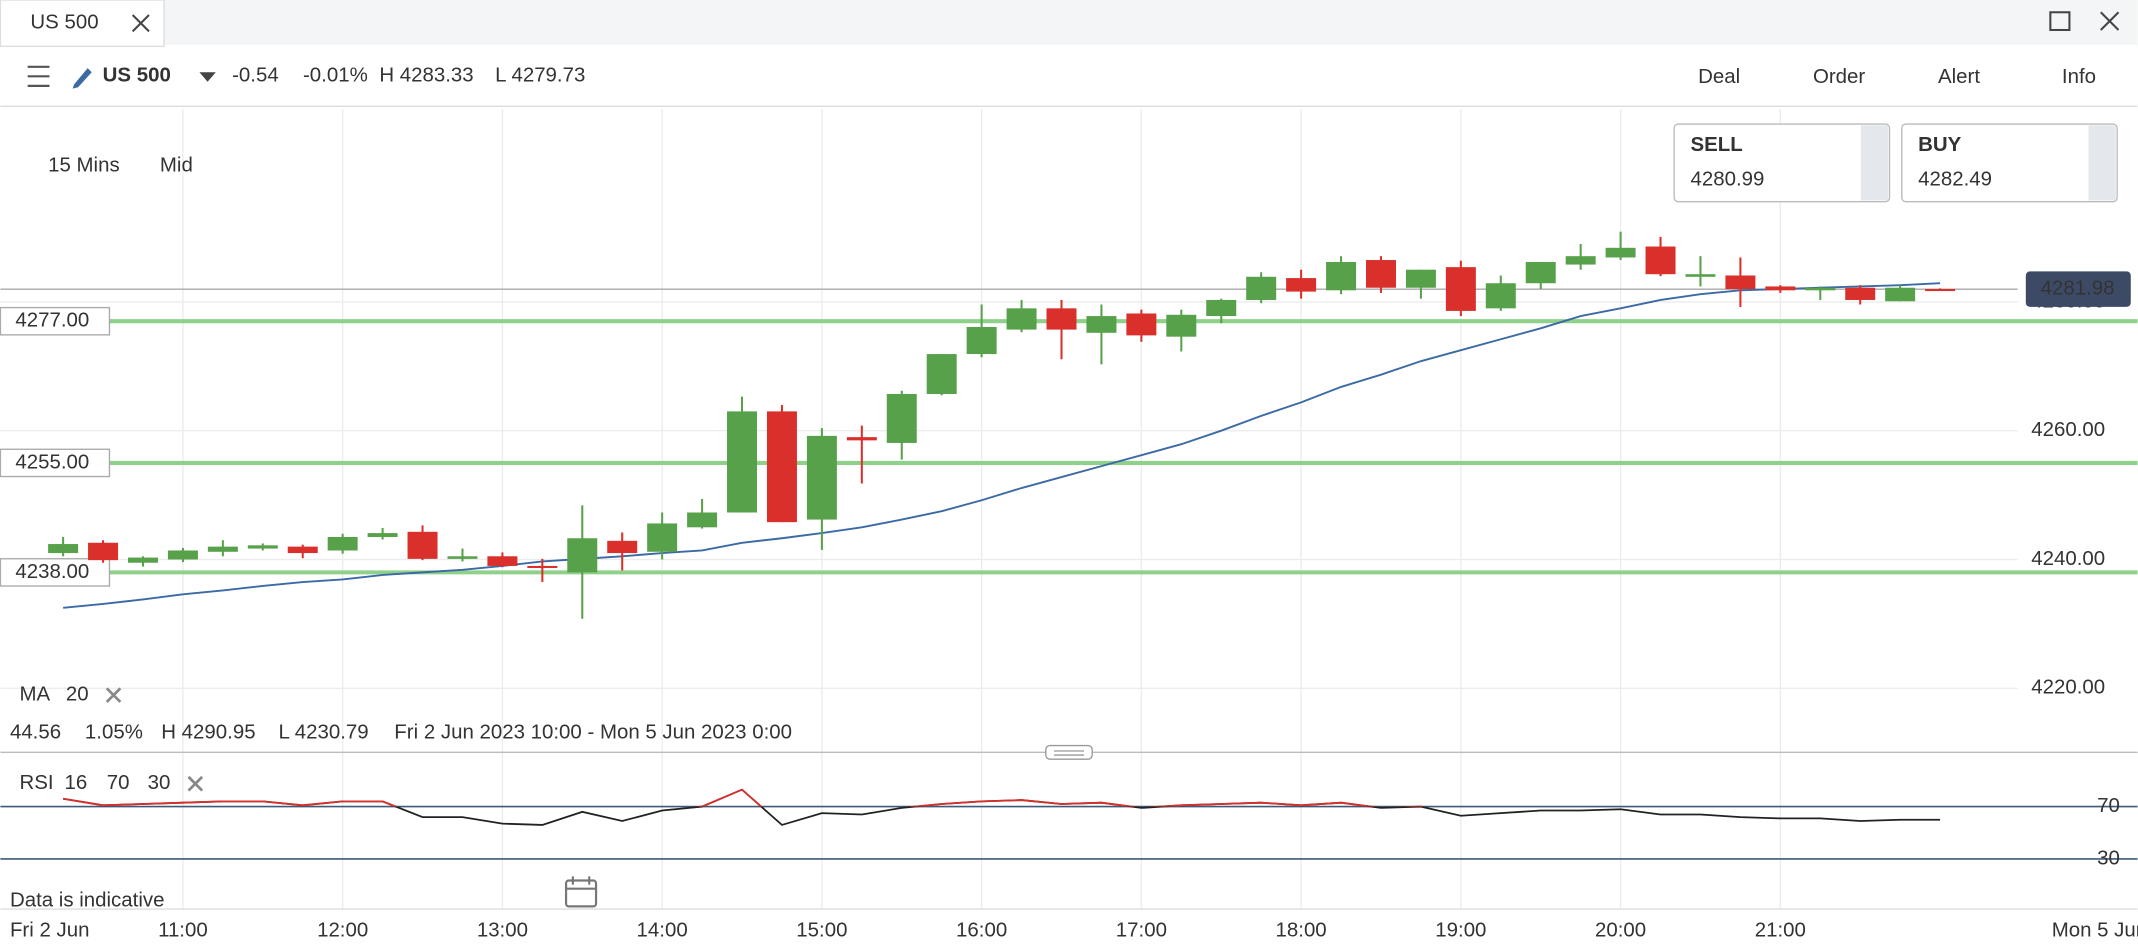  Describe the element at coordinates (1719, 76) in the screenshot. I see `menu-deal: Deal` at that location.